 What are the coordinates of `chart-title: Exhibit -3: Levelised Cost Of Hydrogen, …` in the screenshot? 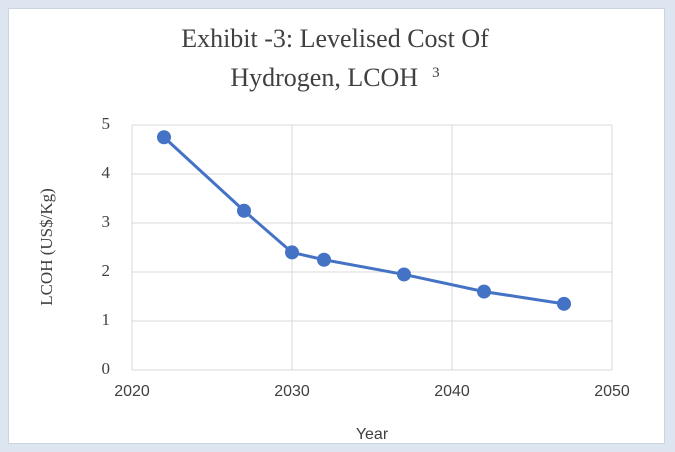 It's located at (335, 58).